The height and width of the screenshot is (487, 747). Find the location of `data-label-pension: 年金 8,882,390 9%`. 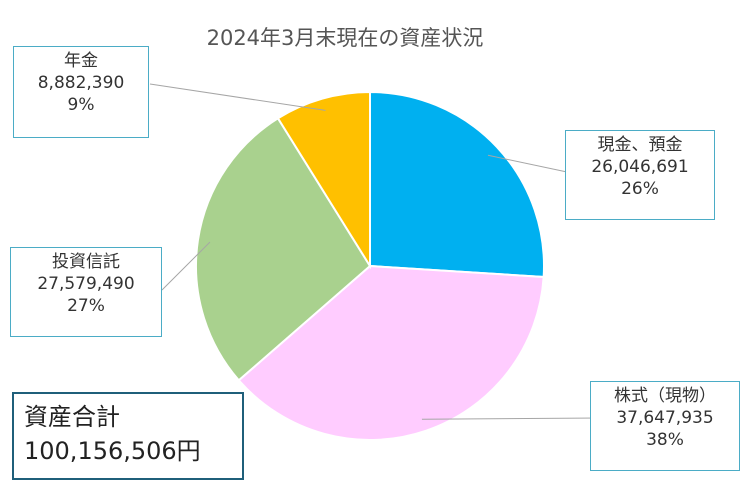

data-label-pension: 年金 8,882,390 9% is located at coordinates (81, 92).